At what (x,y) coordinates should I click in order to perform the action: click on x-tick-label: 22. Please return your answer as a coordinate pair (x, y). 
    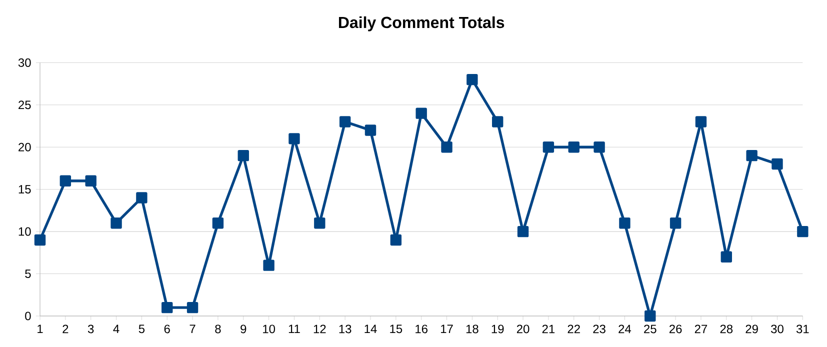
    Looking at the image, I should click on (574, 329).